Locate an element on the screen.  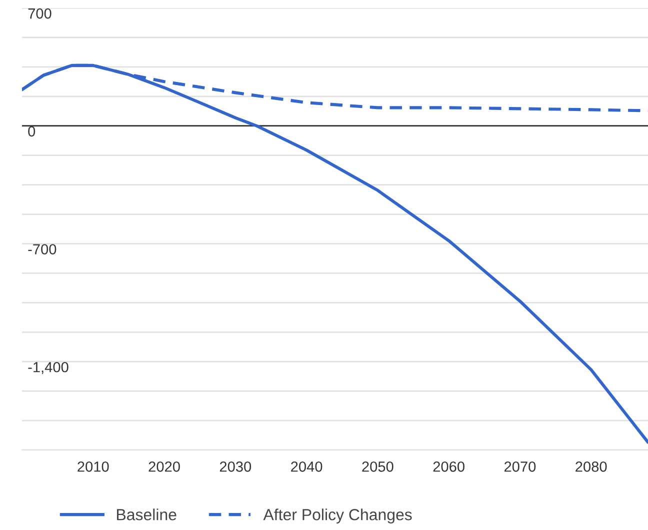
x-tick-label: 2010 is located at coordinates (93, 466).